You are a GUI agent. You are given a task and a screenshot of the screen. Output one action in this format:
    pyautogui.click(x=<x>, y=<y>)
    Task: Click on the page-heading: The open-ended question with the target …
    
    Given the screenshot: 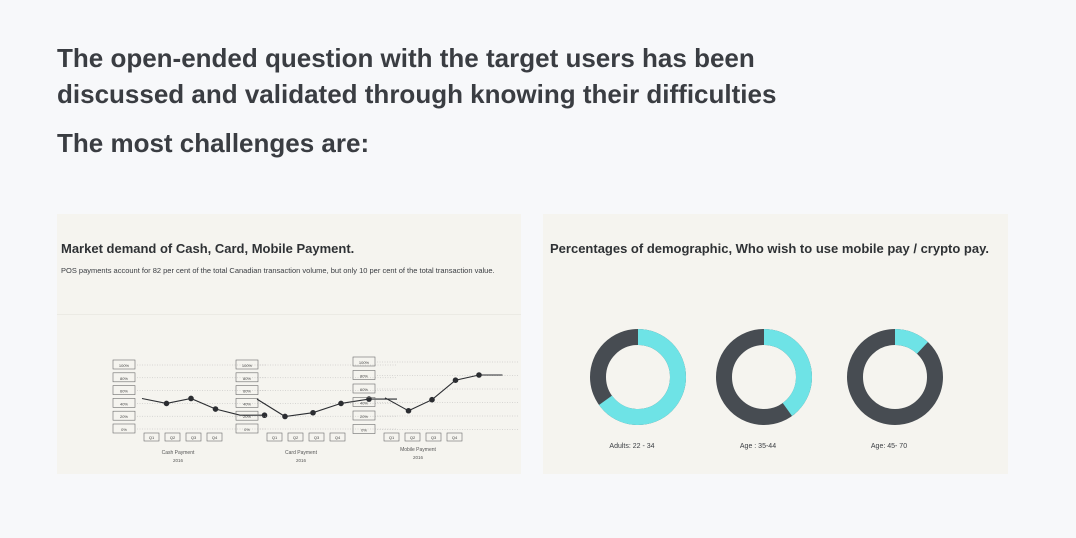 What is the action you would take?
    pyautogui.click(x=457, y=76)
    